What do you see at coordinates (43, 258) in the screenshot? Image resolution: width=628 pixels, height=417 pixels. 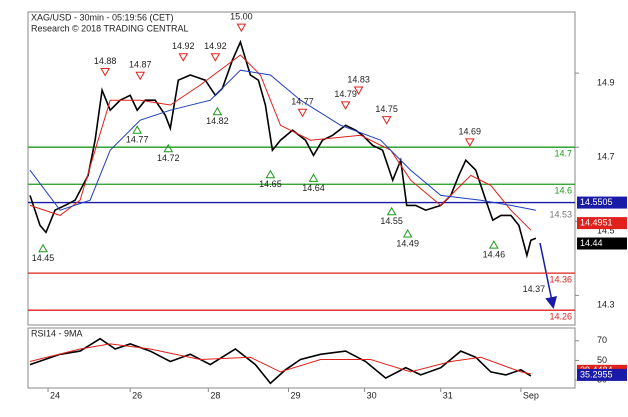 I see `trough-label: 14.45` at bounding box center [43, 258].